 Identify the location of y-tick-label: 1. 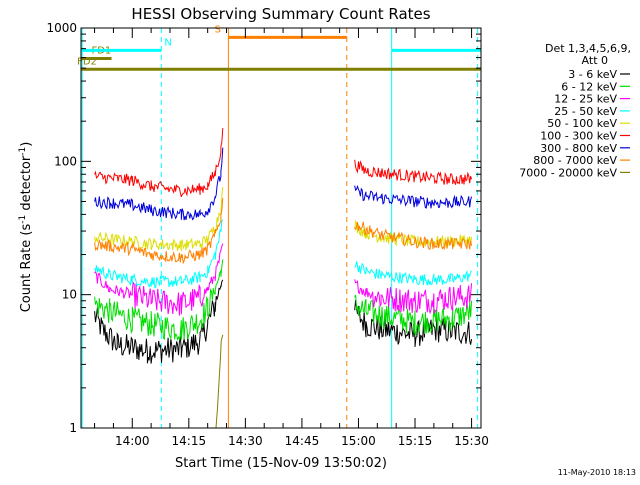
(73, 428).